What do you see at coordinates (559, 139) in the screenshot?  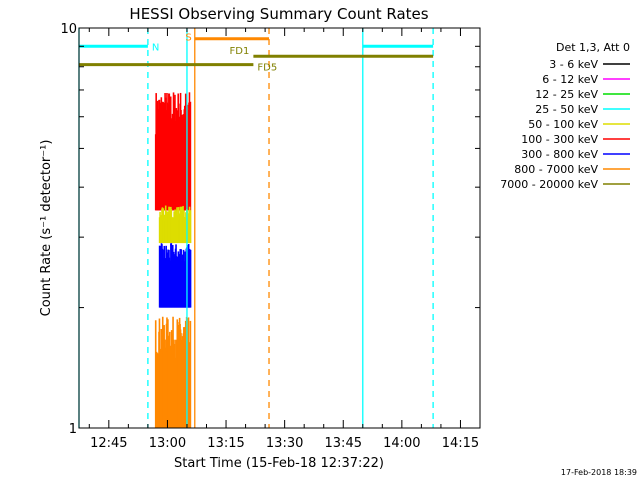 I see `legend-label: 100 - 300 keV` at bounding box center [559, 139].